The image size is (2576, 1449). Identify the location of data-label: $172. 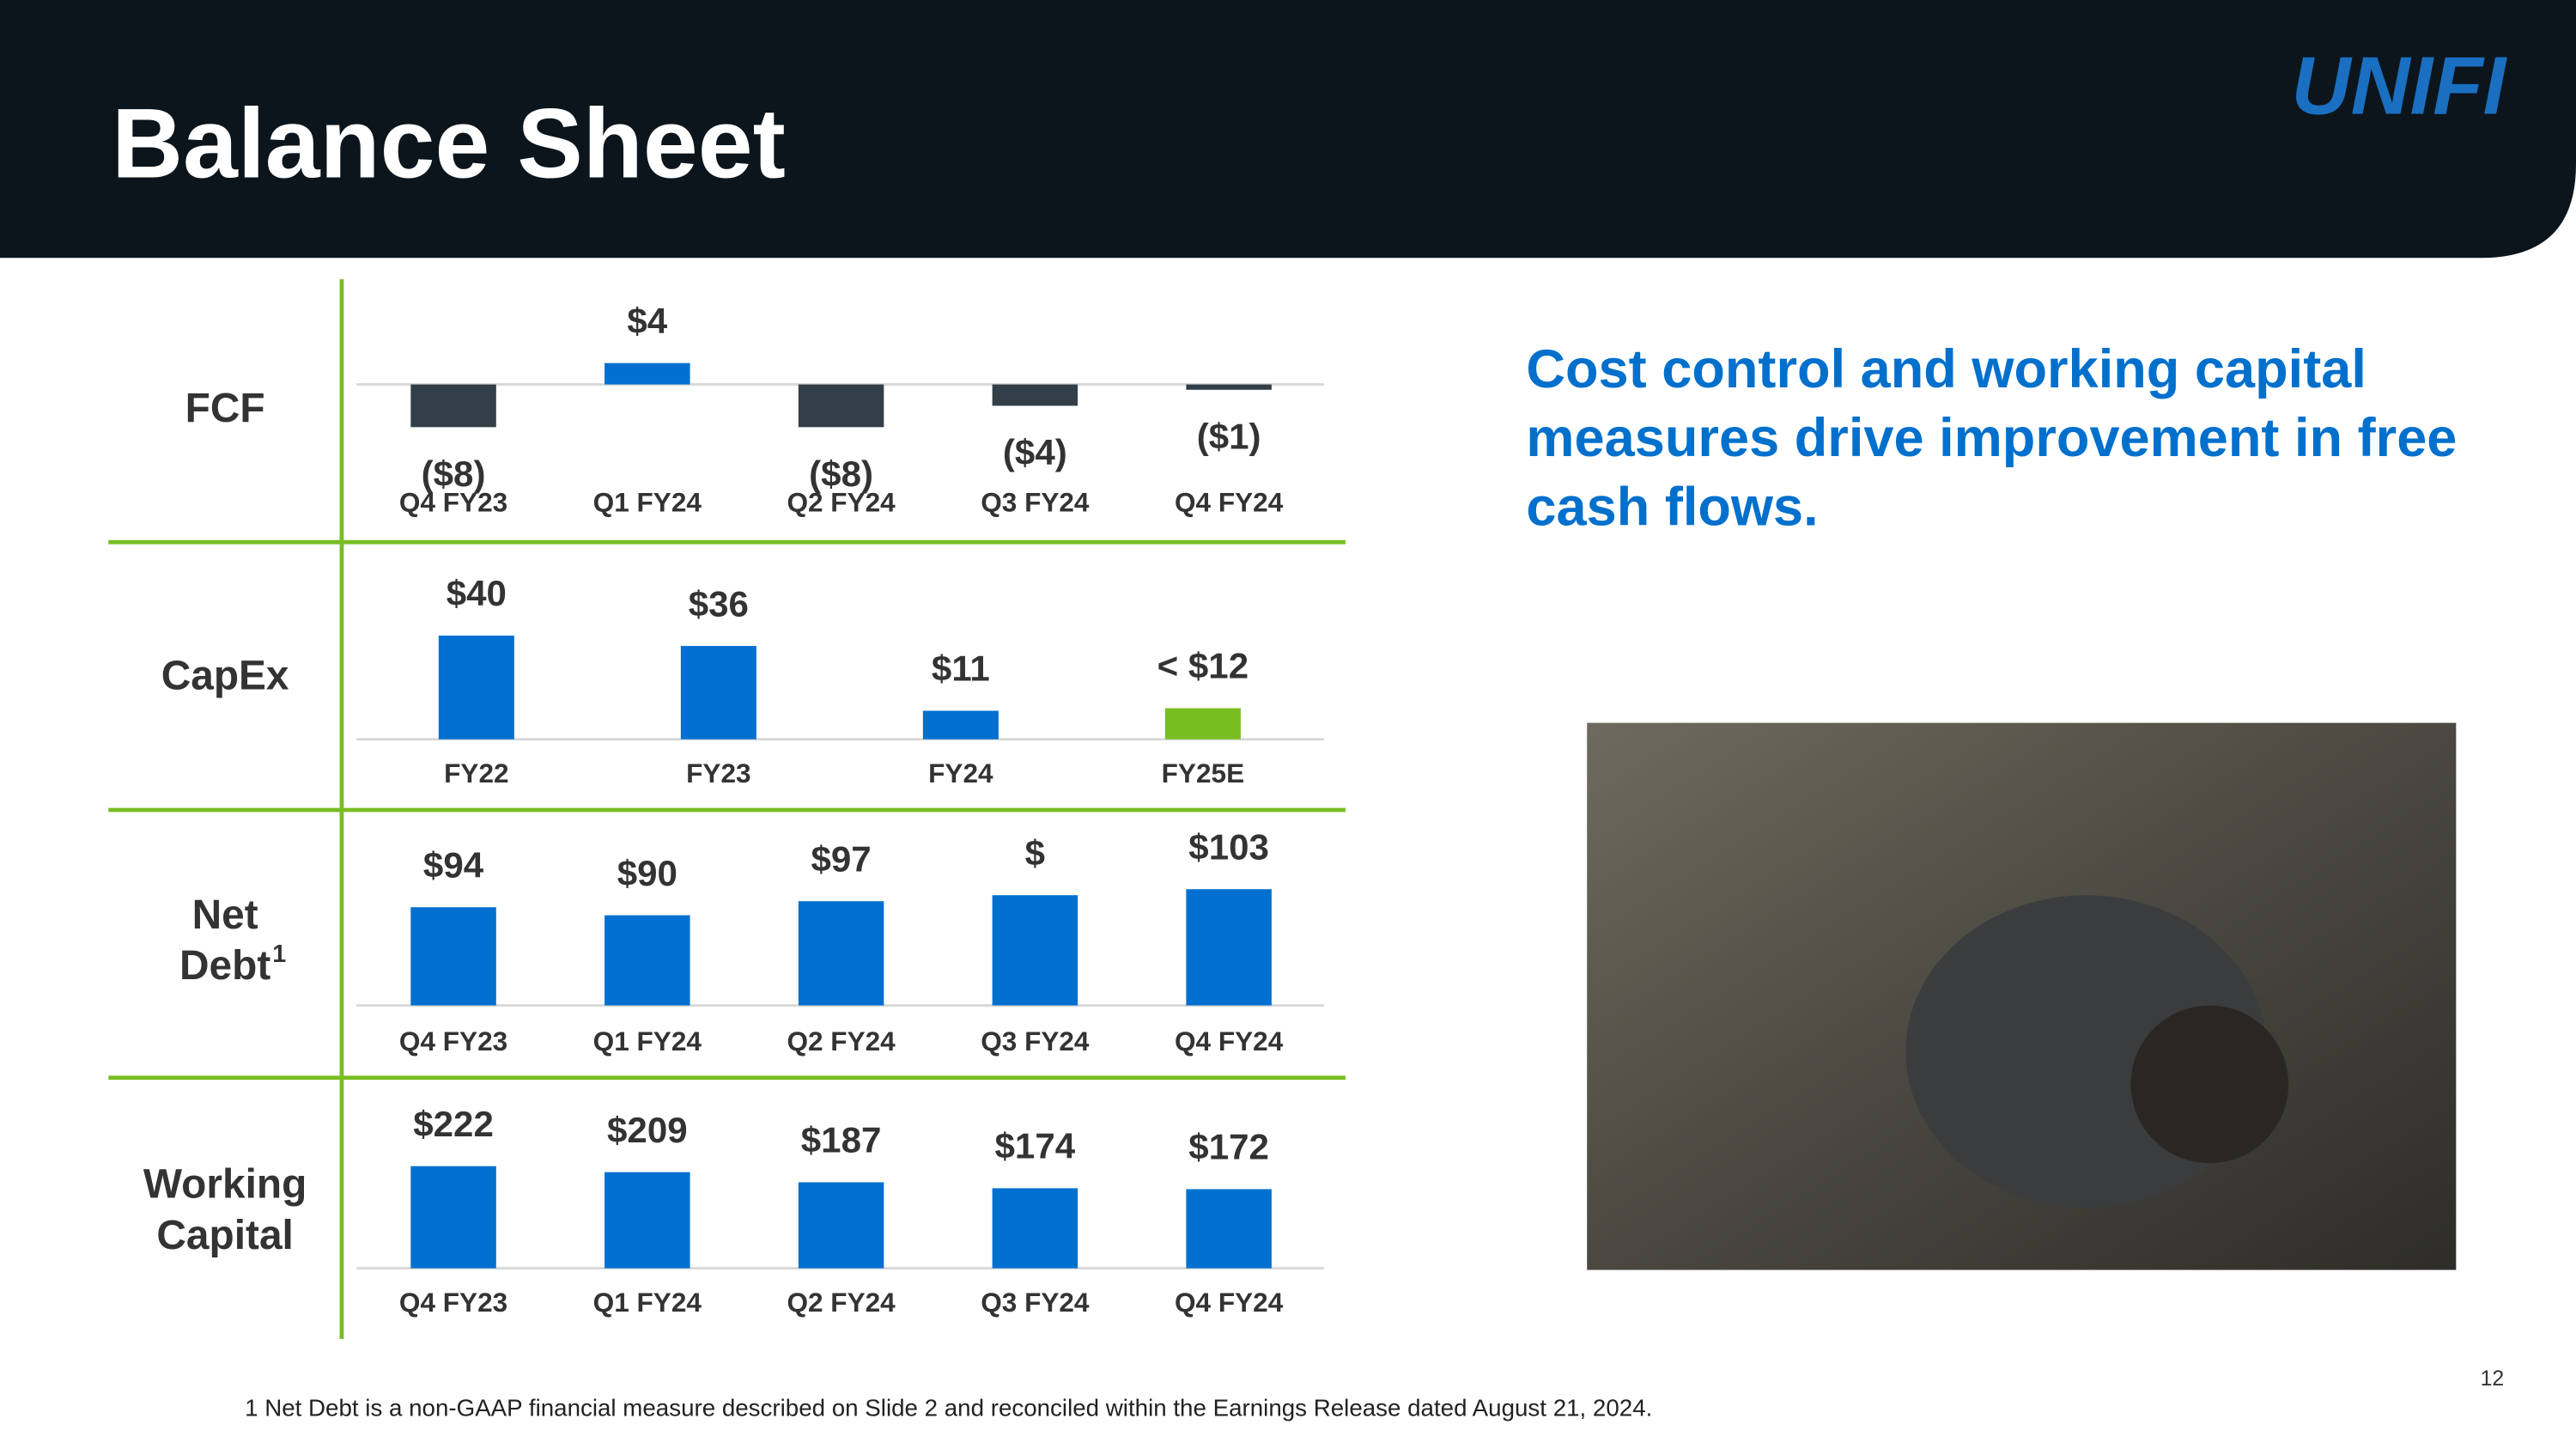
(1228, 1147).